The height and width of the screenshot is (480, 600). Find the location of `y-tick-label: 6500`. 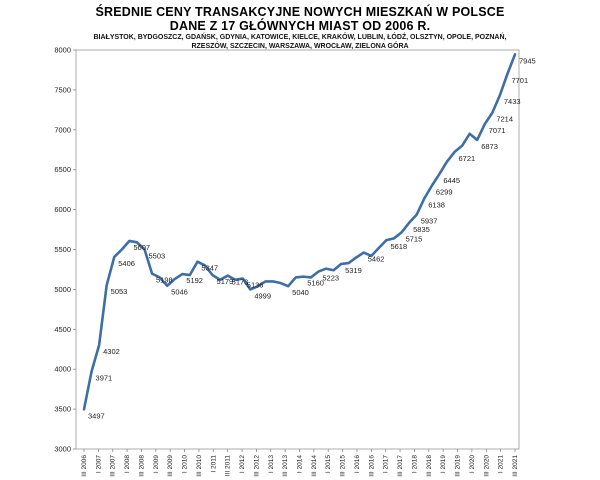

y-tick-label: 6500 is located at coordinates (62, 169).